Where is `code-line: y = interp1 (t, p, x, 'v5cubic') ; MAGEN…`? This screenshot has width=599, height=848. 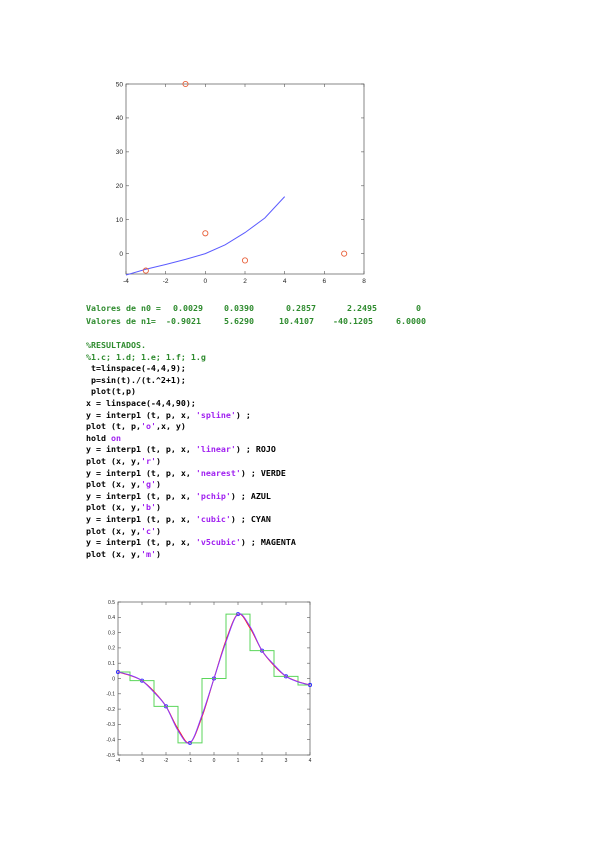 code-line: y = interp1 (t, p, x, 'v5cubic') ; MAGEN… is located at coordinates (191, 542).